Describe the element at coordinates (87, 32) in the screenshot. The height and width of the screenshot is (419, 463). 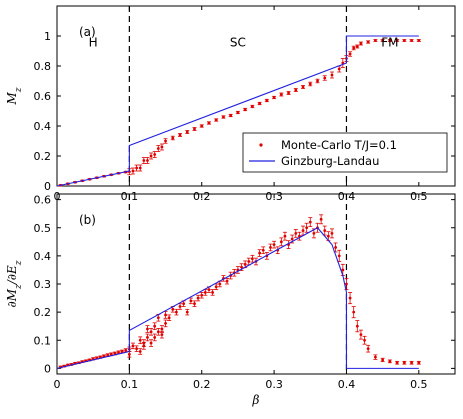
I see `panel-label: (a)` at that location.